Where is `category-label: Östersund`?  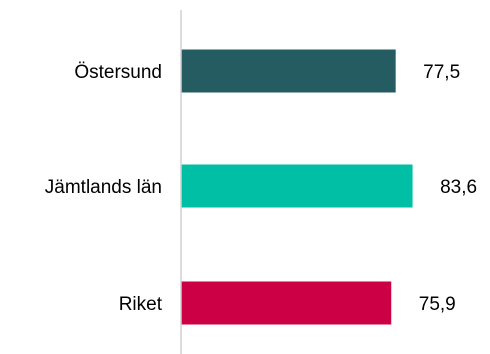
category-label: Östersund is located at coordinates (118, 72).